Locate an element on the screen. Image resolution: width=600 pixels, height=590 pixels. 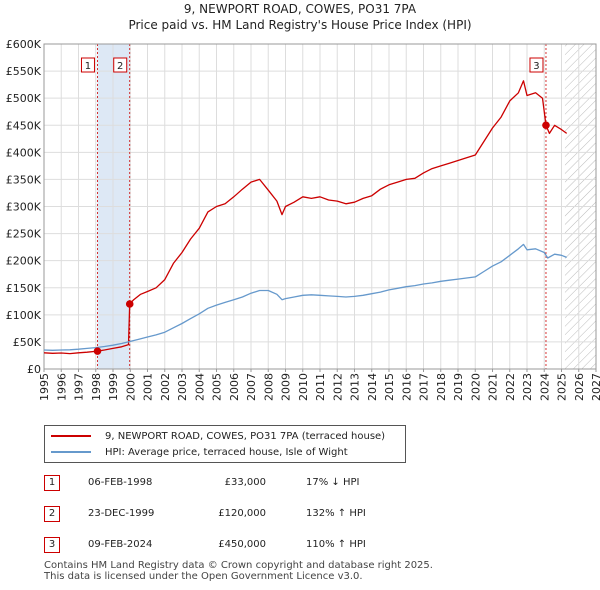
x-tick-label: 2025 is located at coordinates (562, 387).